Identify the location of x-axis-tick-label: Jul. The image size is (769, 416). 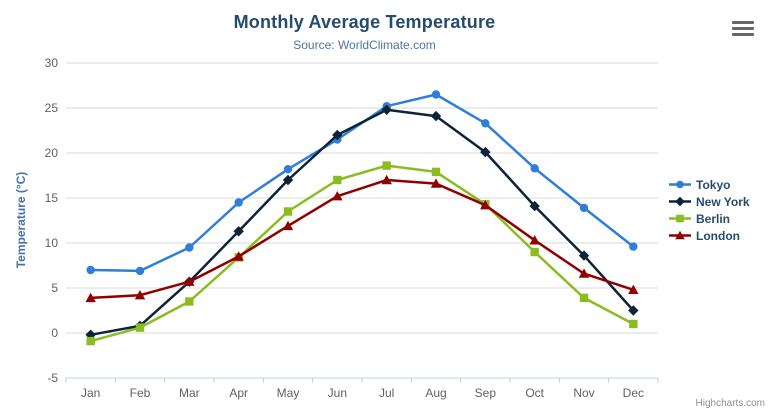
(386, 393).